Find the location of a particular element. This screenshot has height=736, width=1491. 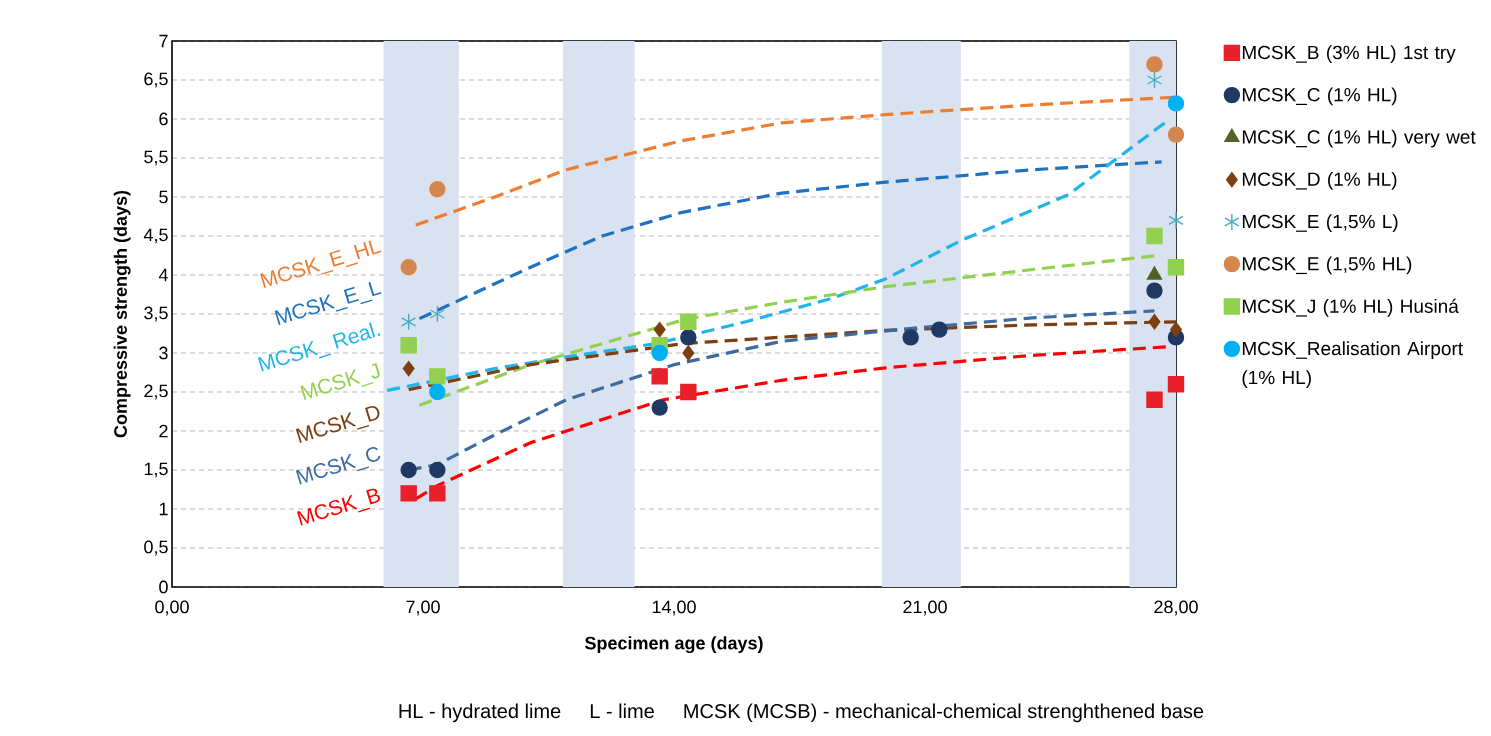

y-tick-label: 7 is located at coordinates (163, 41).